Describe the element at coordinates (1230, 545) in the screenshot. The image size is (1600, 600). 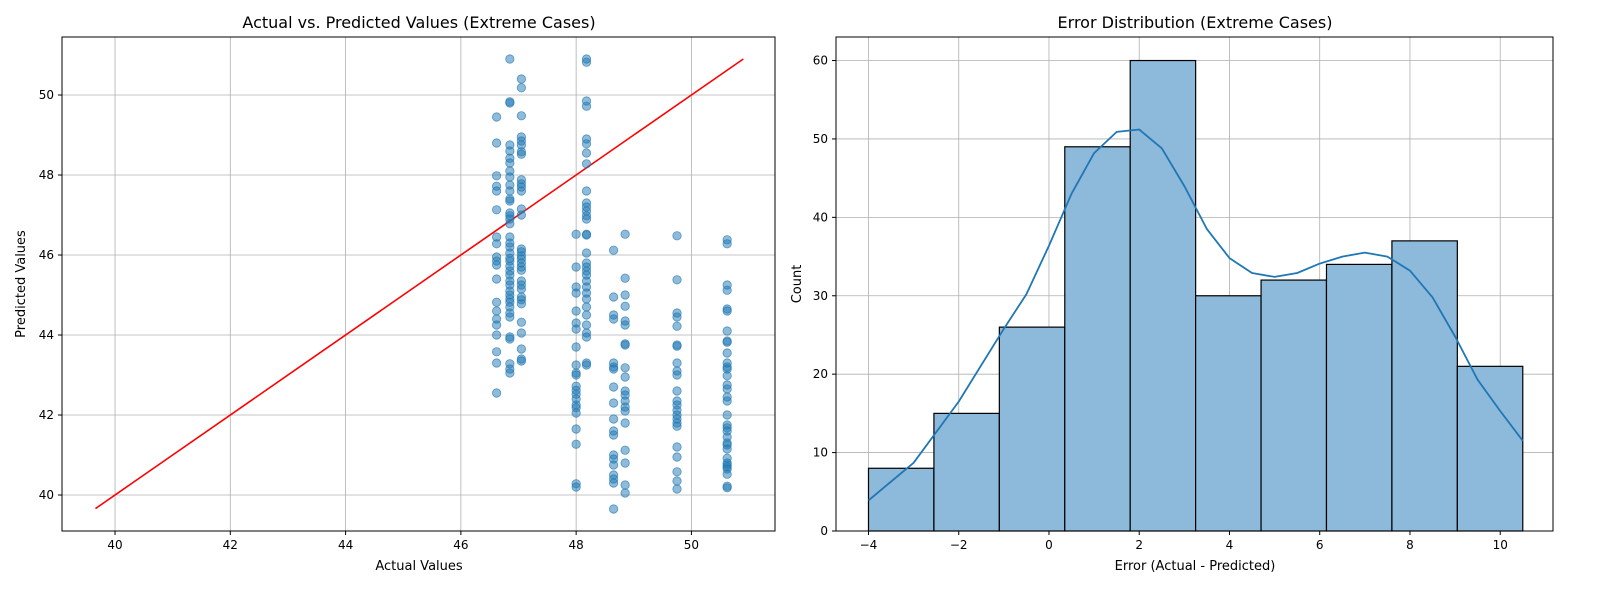
I see `x-tick-label: 4` at that location.